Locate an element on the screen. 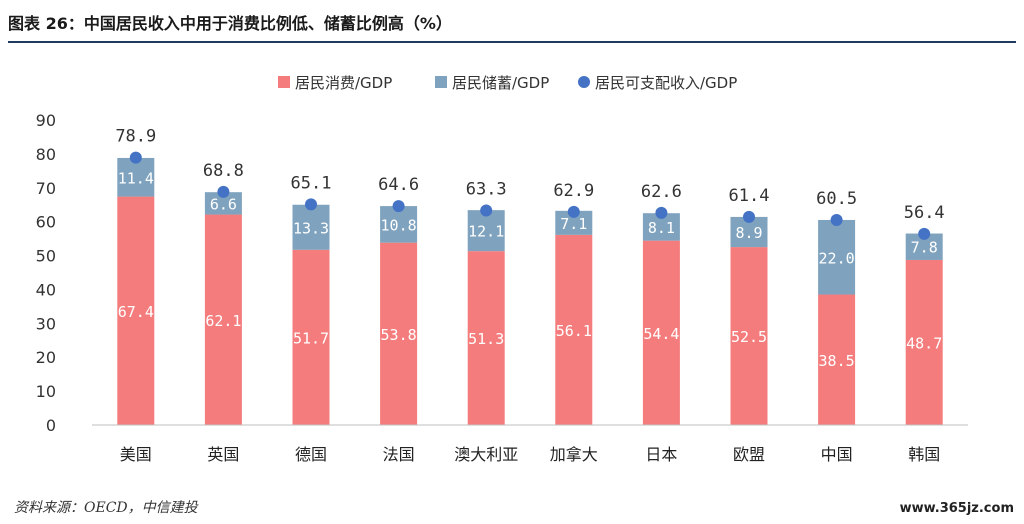 The height and width of the screenshot is (524, 1024). x-tick-label: 中国 is located at coordinates (837, 454).